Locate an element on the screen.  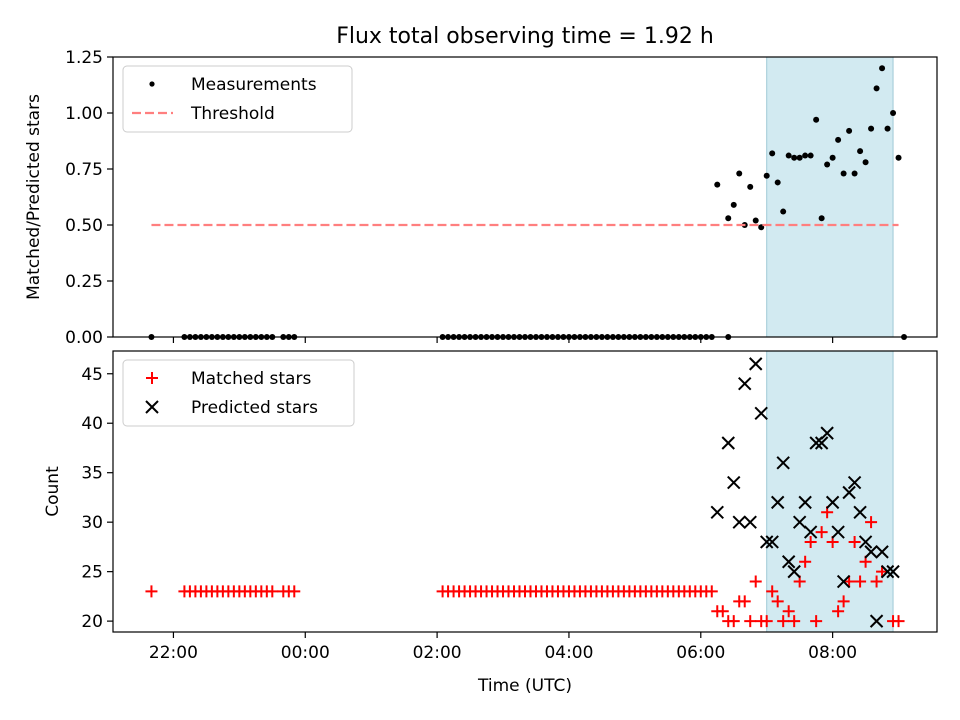
legend-marker-plus is located at coordinates (152, 378).